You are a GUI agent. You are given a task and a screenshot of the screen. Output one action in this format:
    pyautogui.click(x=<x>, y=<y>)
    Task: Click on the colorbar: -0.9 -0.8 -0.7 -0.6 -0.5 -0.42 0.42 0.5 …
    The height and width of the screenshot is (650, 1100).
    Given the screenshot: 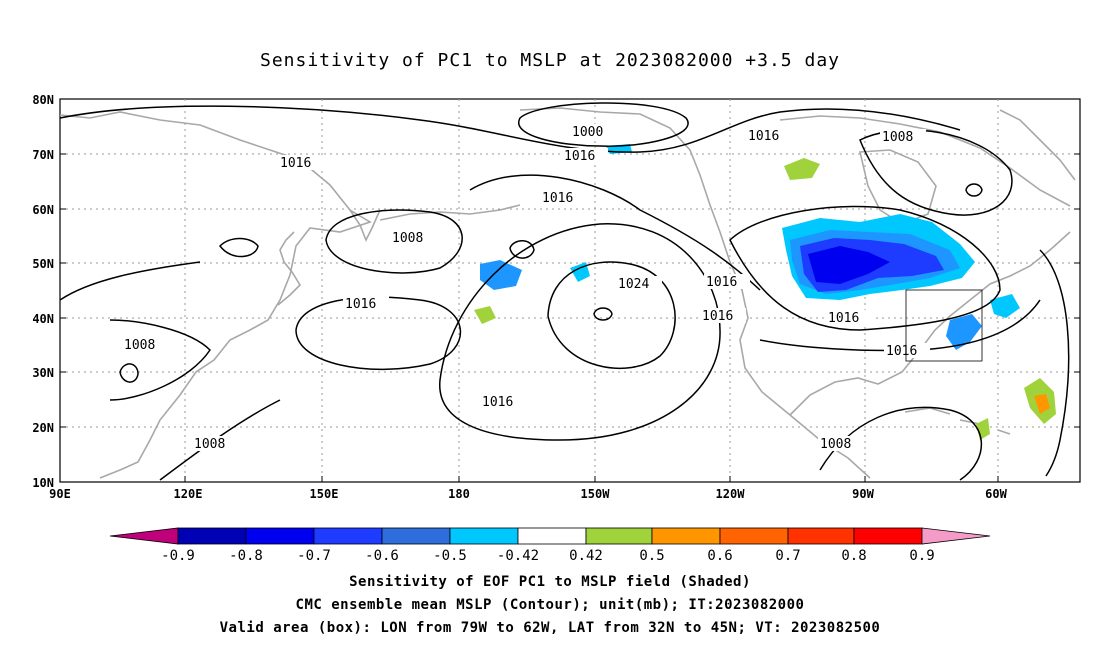 What is the action you would take?
    pyautogui.click(x=550, y=545)
    